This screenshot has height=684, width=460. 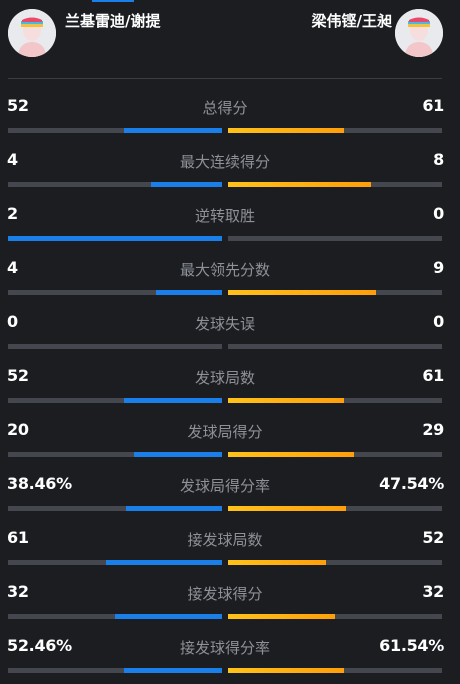 What do you see at coordinates (224, 324) in the screenshot?
I see `stat-label: 发球失误` at bounding box center [224, 324].